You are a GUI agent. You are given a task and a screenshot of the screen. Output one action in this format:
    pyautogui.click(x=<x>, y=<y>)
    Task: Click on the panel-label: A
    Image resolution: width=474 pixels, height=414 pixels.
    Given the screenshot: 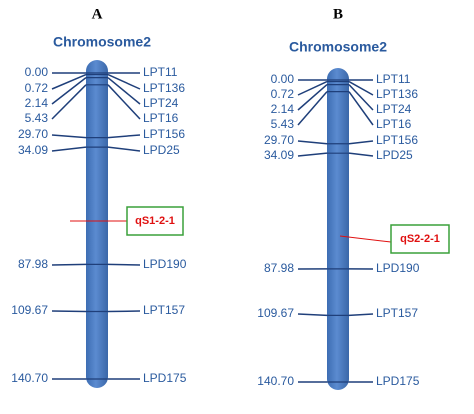 What is the action you would take?
    pyautogui.click(x=97, y=14)
    